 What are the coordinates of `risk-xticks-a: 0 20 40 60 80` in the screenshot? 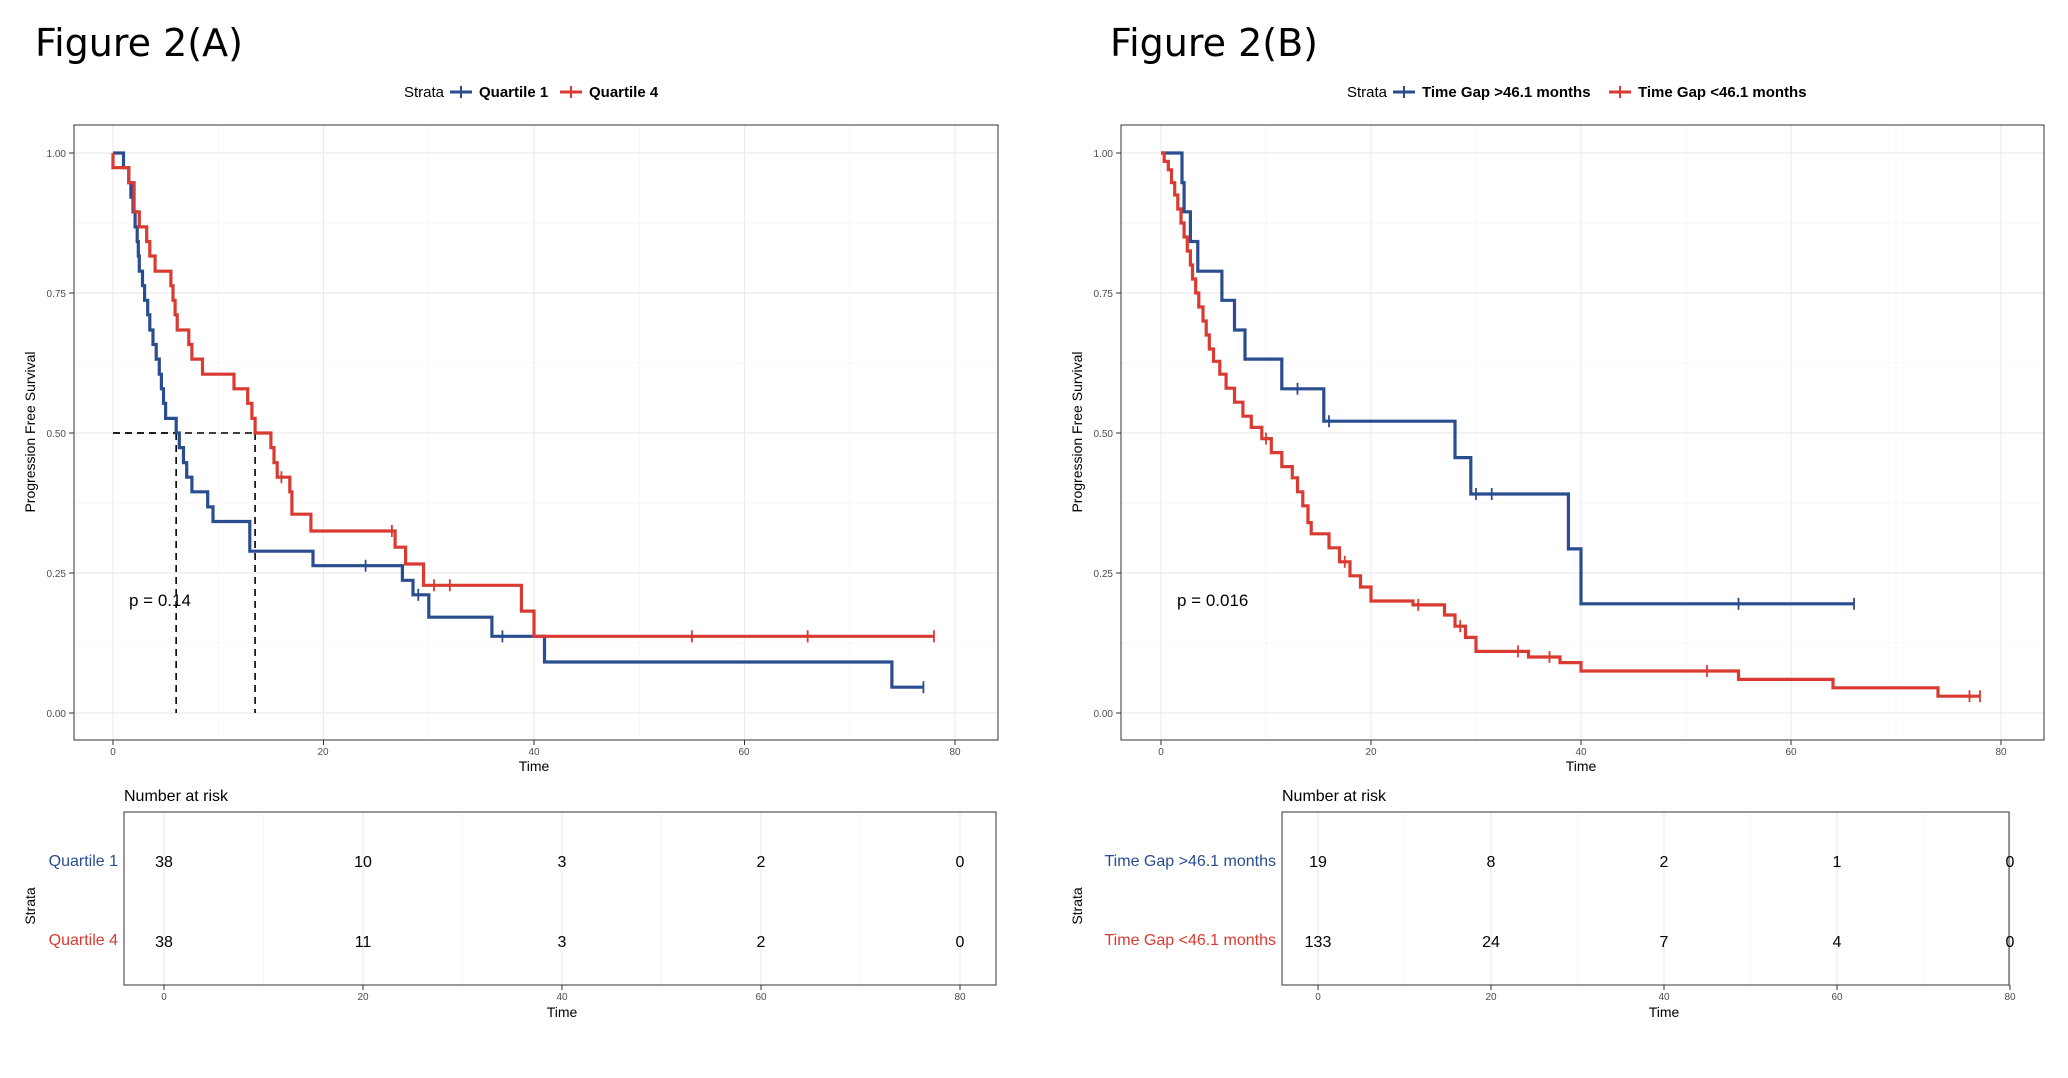 It's located at (563, 997).